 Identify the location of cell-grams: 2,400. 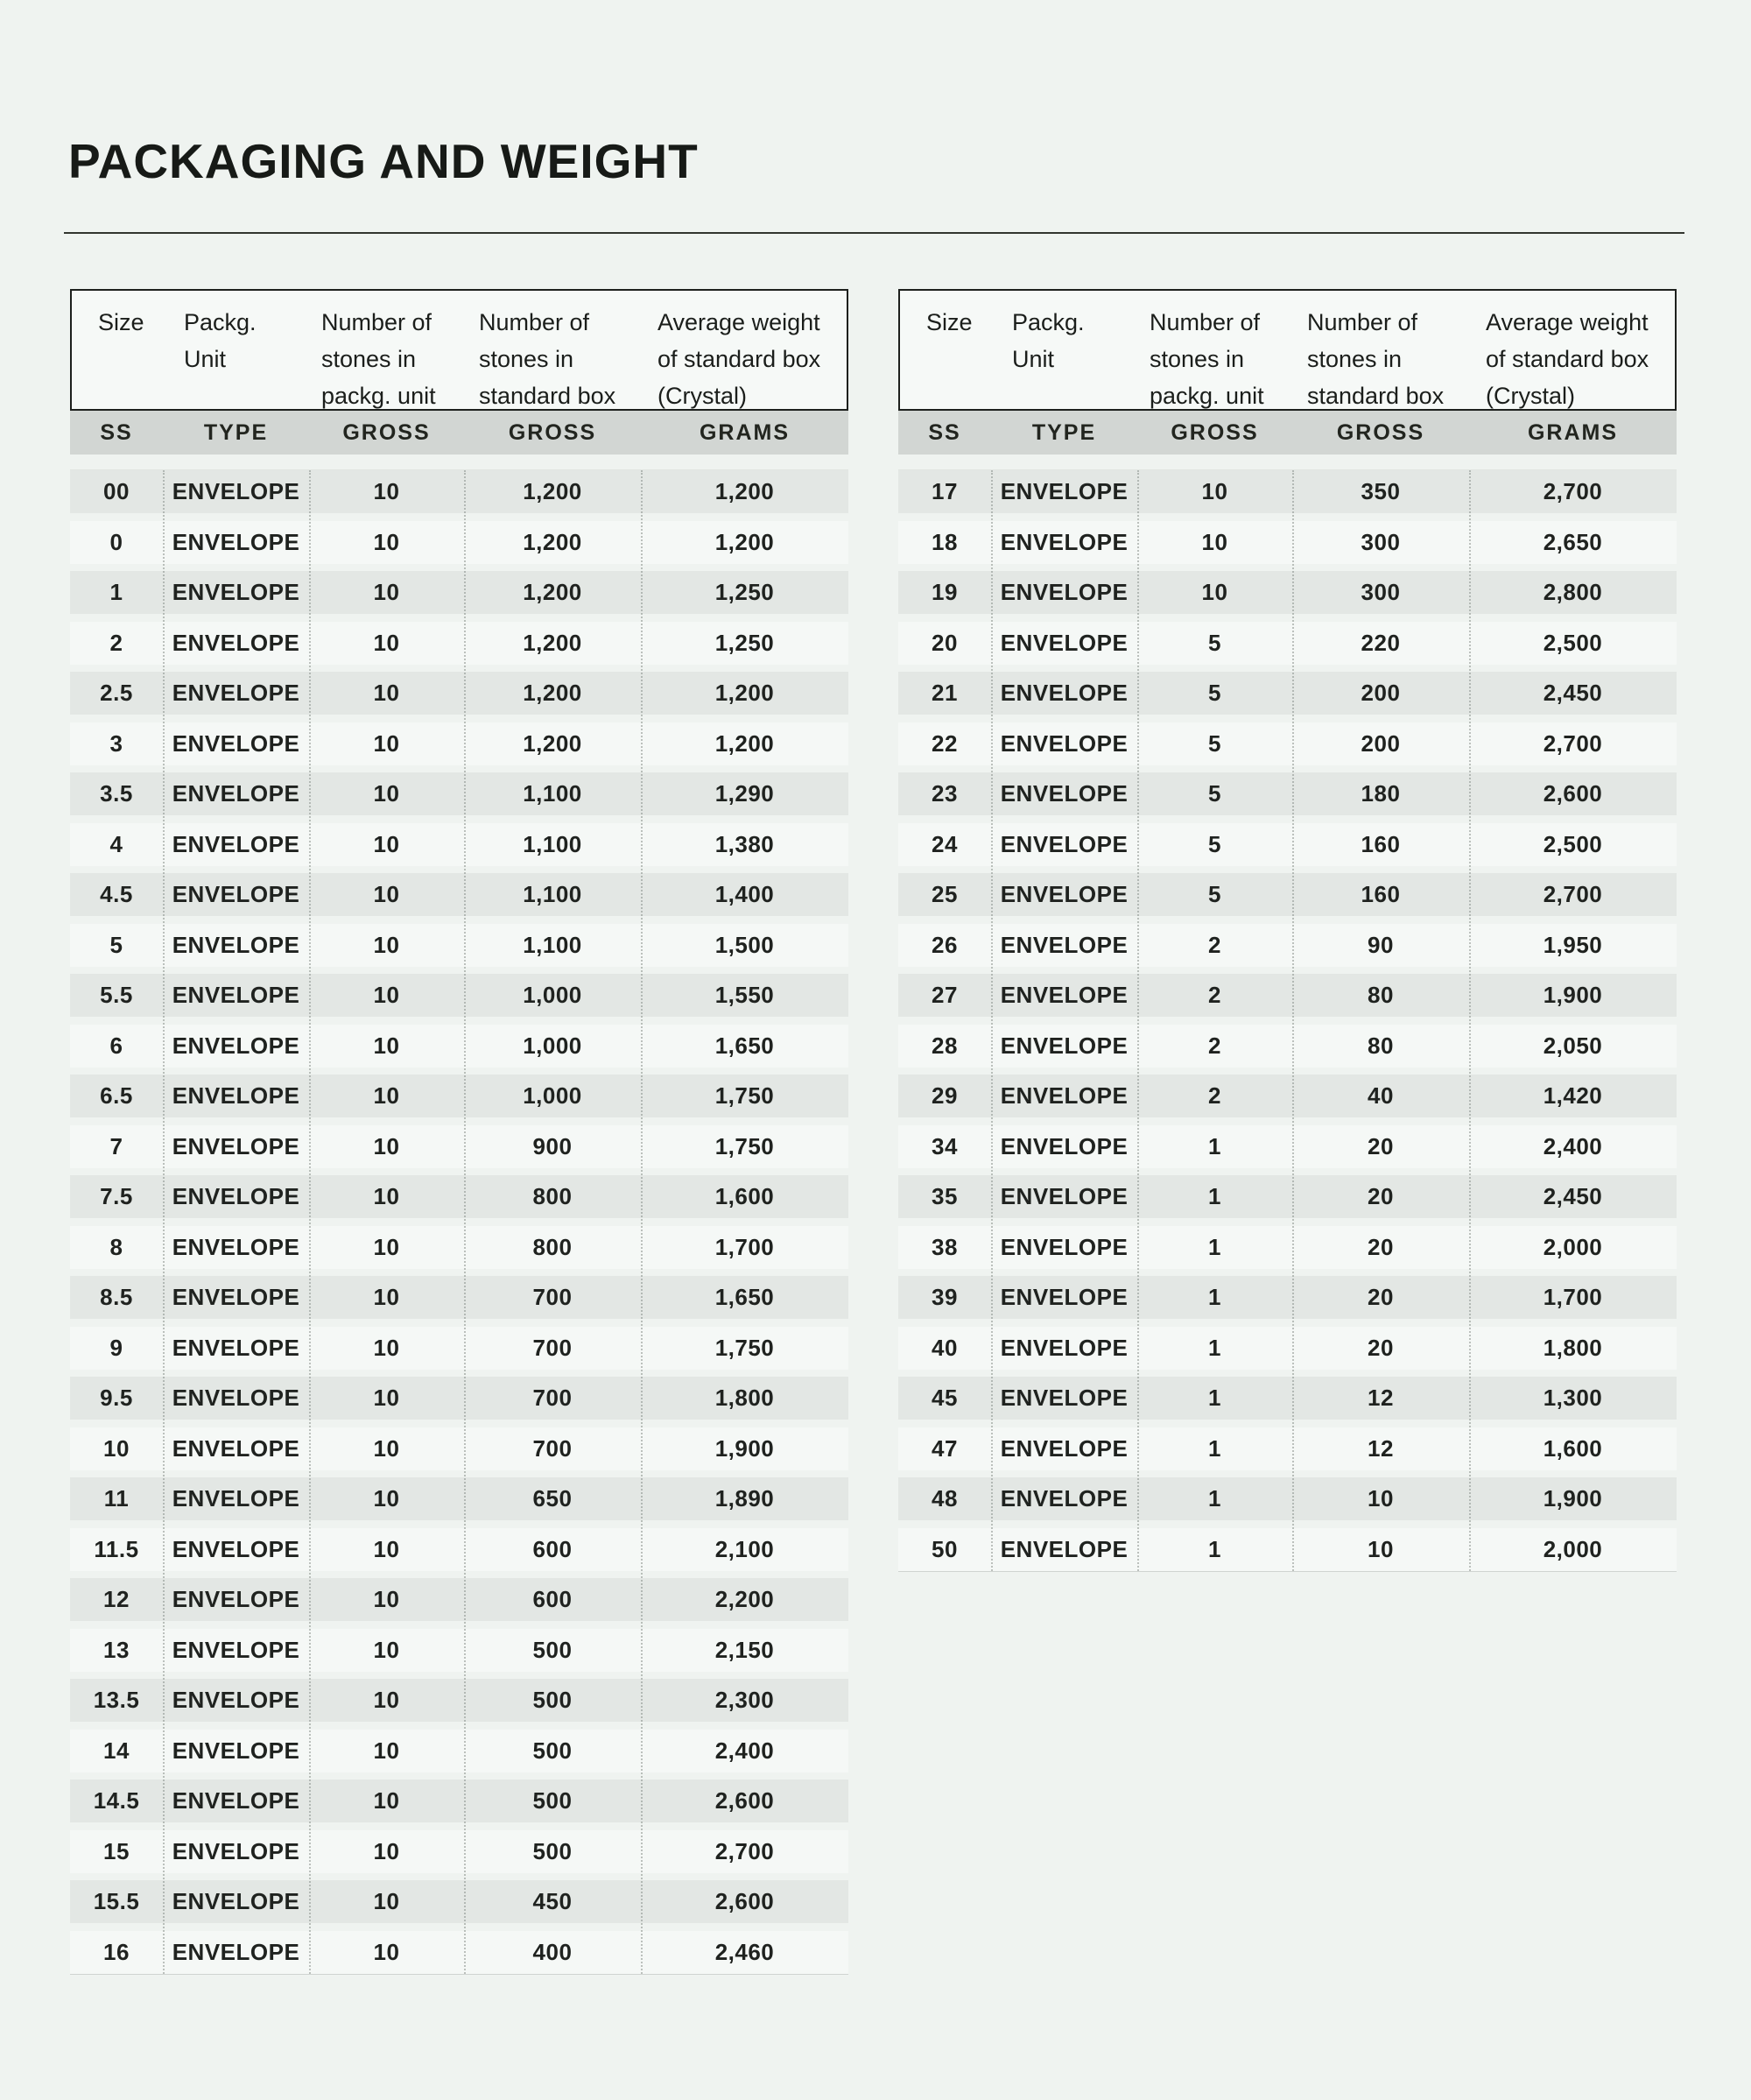
(744, 1750).